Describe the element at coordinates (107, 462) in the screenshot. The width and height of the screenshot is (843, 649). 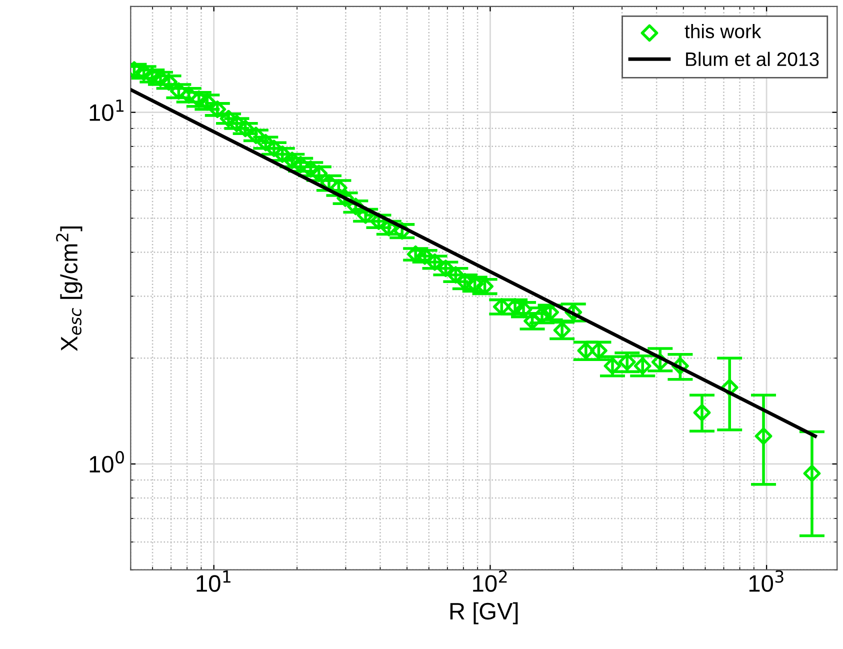
I see `y-tick-label: 10$^{0}$` at that location.